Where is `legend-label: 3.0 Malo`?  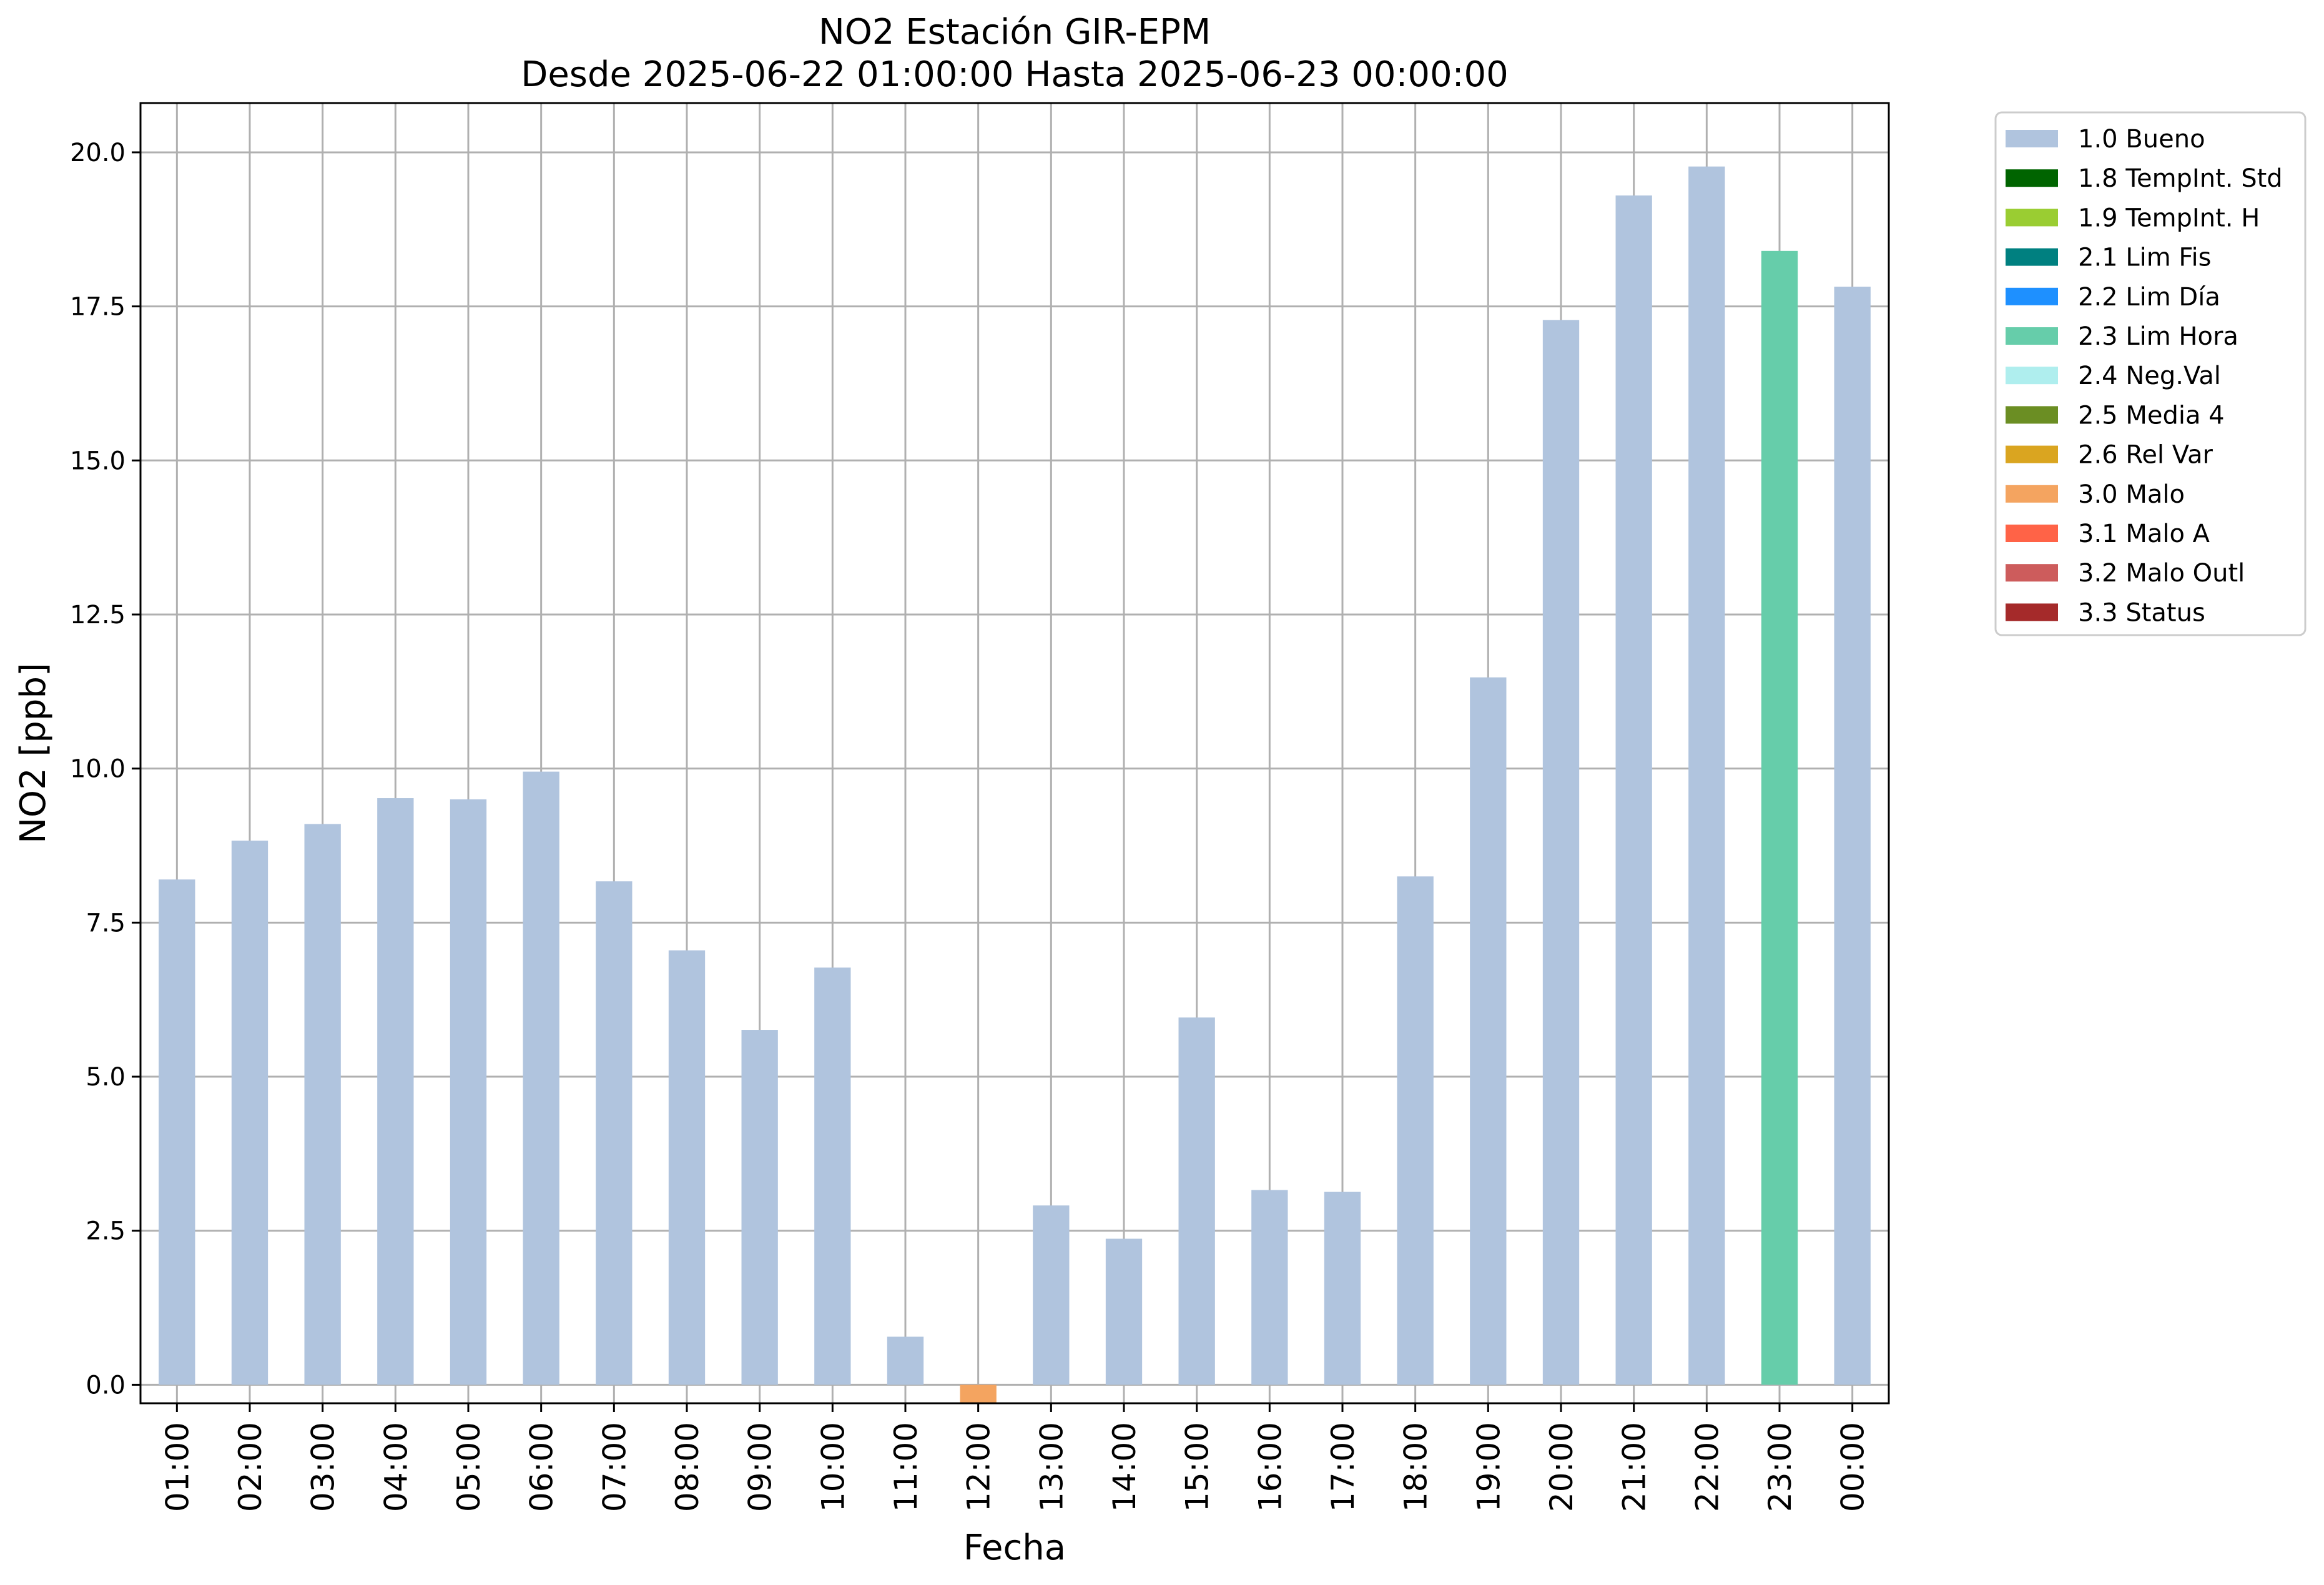 legend-label: 3.0 Malo is located at coordinates (2131, 494).